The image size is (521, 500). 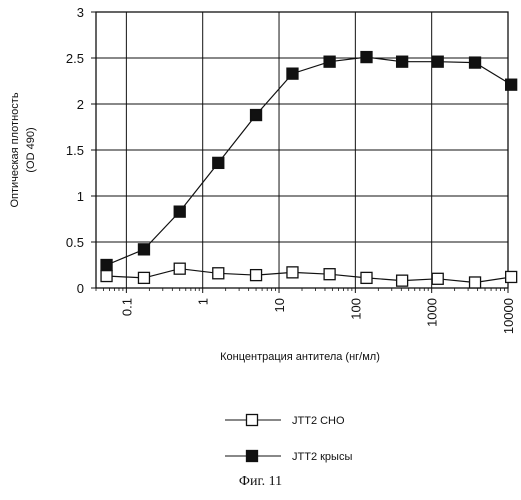 I want to click on y-axis-label: Оптическая плотность, so click(x=15, y=149).